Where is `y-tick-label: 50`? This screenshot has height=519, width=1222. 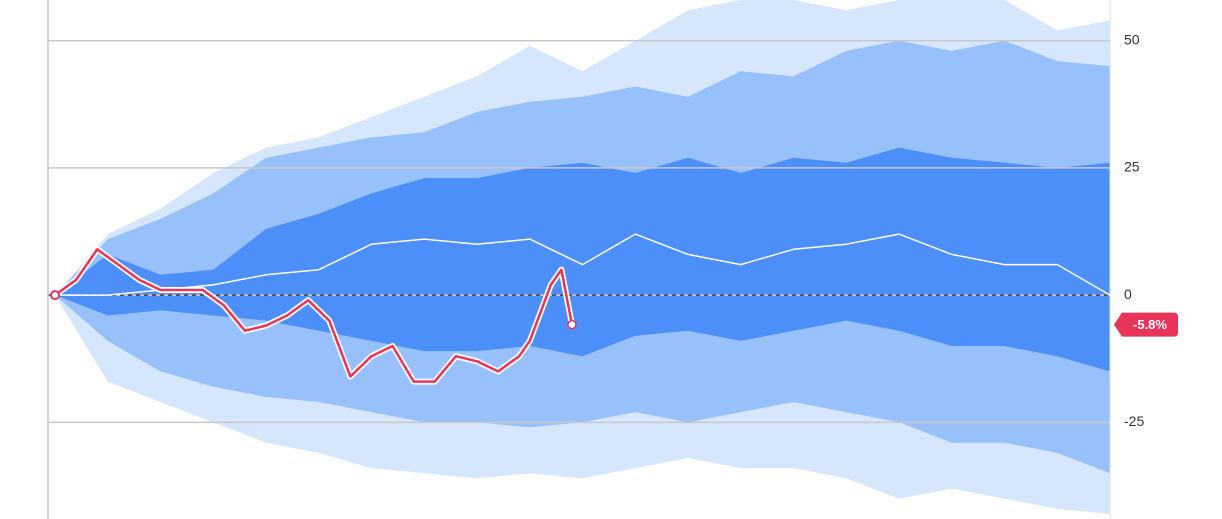
y-tick-label: 50 is located at coordinates (1132, 39).